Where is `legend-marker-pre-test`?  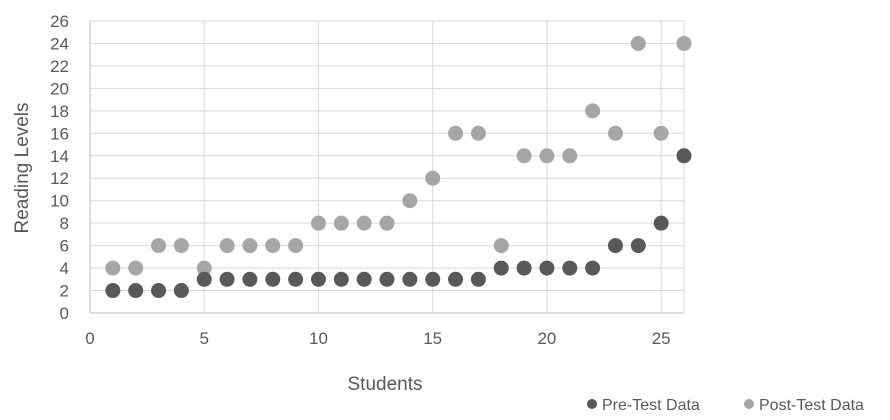
legend-marker-pre-test is located at coordinates (592, 404).